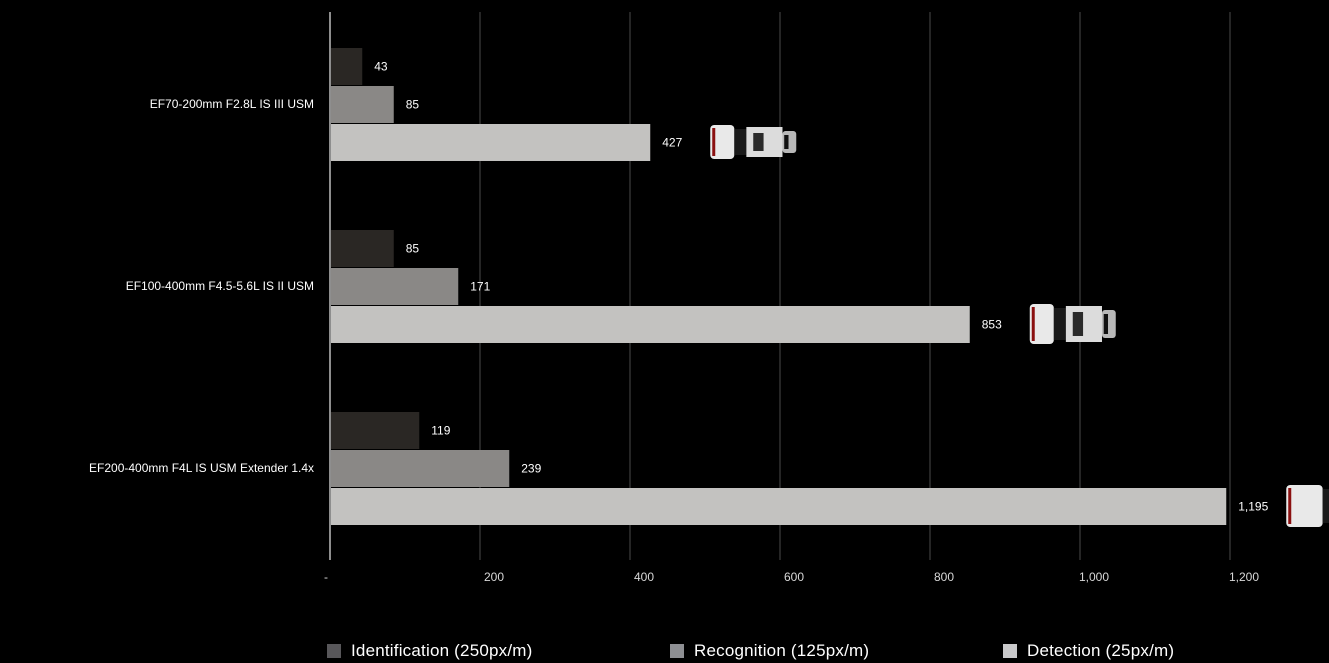 This screenshot has height=663, width=1329. Describe the element at coordinates (677, 651) in the screenshot. I see `legend-swatch-recognition` at that location.